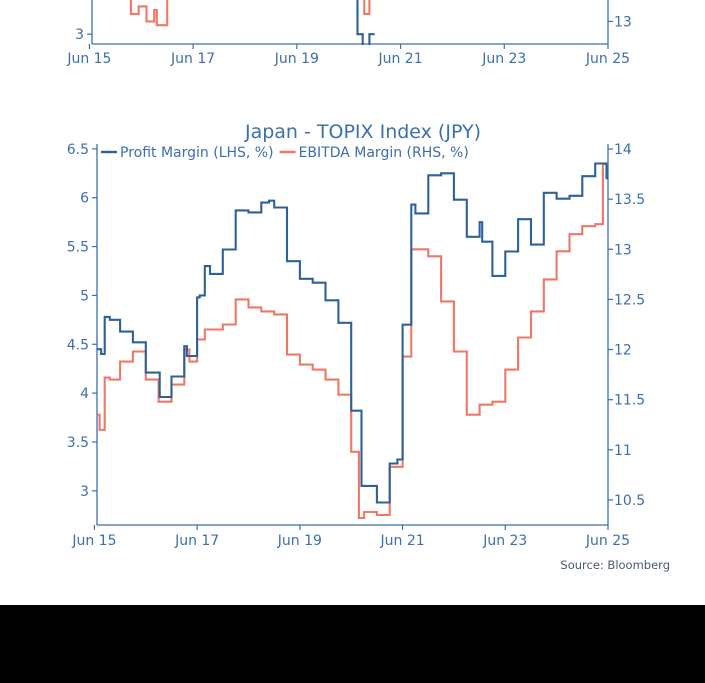 This screenshot has width=705, height=683. I want to click on source-note: Source: Bloomberg, so click(615, 565).